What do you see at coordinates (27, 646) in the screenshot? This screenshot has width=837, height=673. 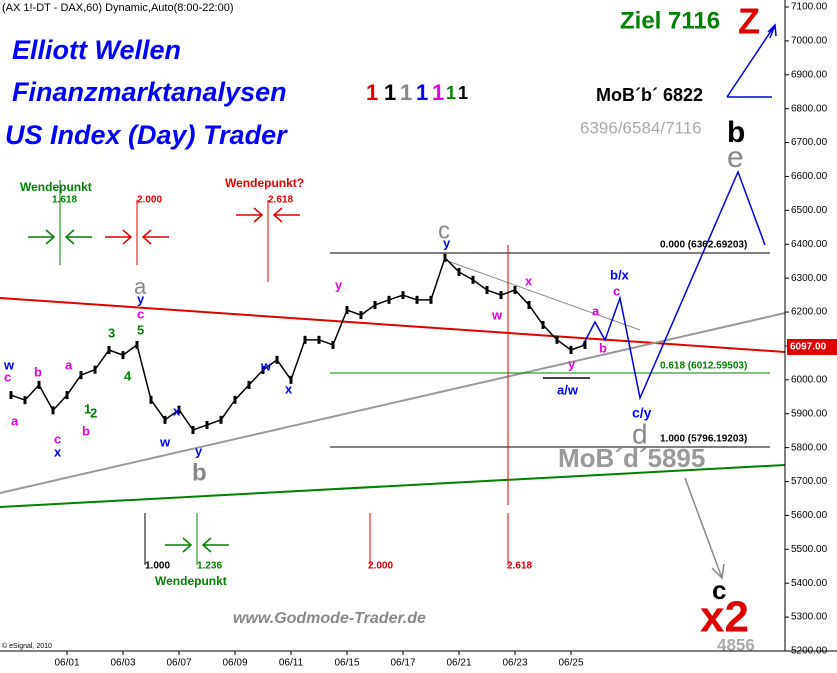 I see `annotation: © eSignal, 2010` at bounding box center [27, 646].